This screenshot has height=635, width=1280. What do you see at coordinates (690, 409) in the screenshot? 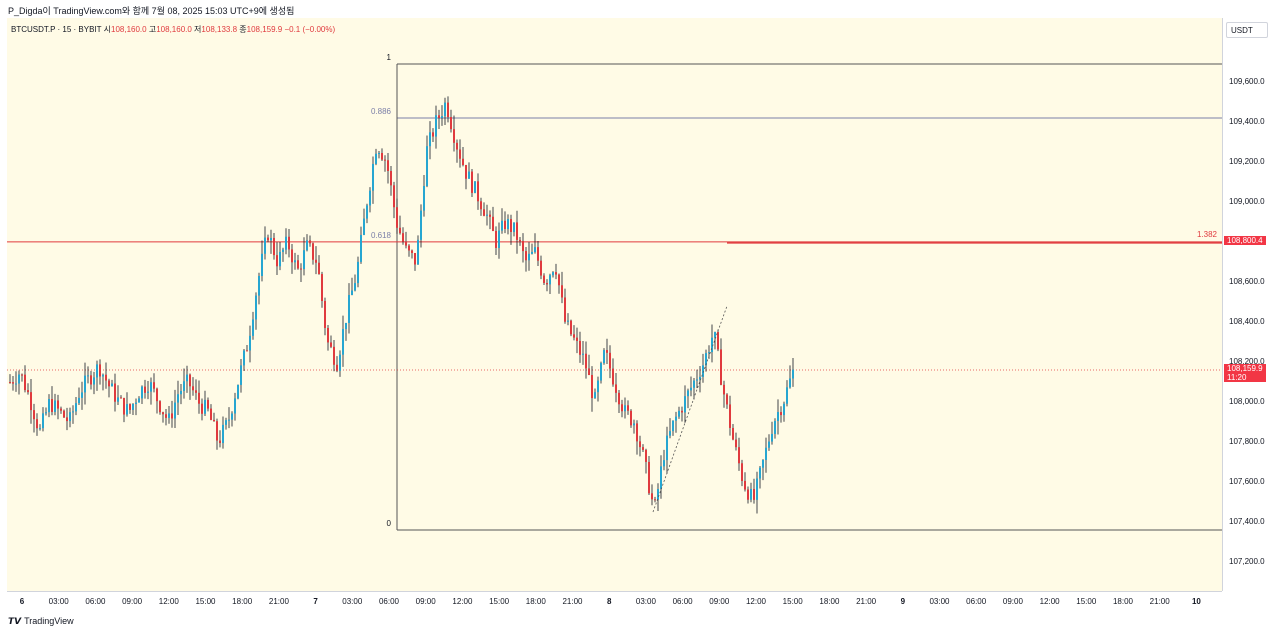
I see `trend-line` at bounding box center [690, 409].